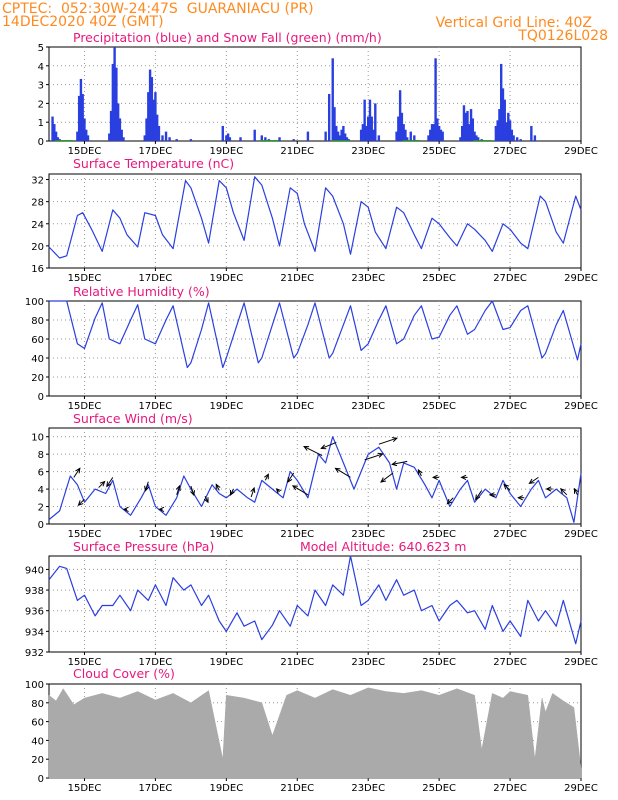  What do you see at coordinates (34, 632) in the screenshot?
I see `y-tick-label: 934` at bounding box center [34, 632].